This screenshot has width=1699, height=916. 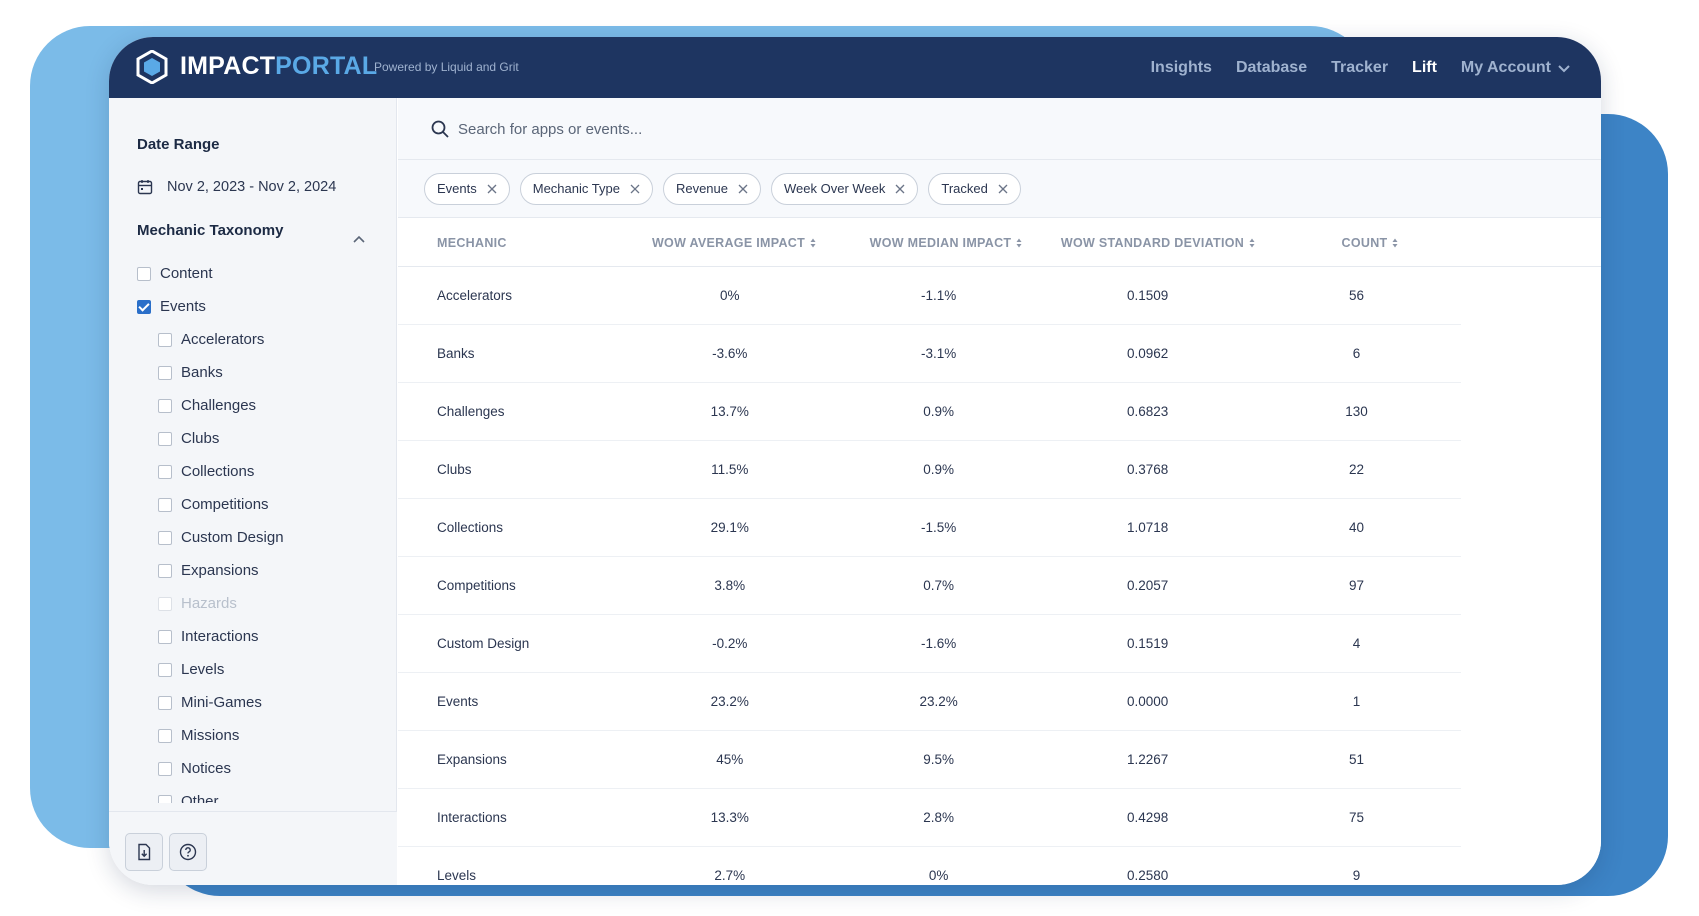 What do you see at coordinates (458, 701) in the screenshot?
I see `table-cell-mechanic: Events` at bounding box center [458, 701].